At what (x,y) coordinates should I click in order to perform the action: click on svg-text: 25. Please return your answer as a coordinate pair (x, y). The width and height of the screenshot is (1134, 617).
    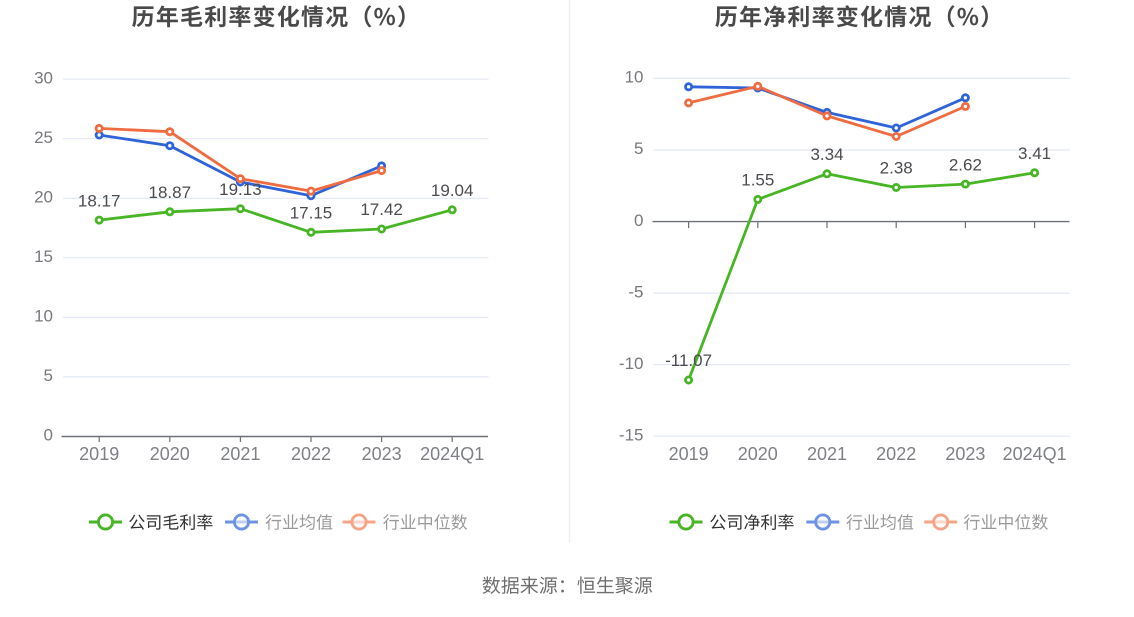
    Looking at the image, I should click on (43, 137).